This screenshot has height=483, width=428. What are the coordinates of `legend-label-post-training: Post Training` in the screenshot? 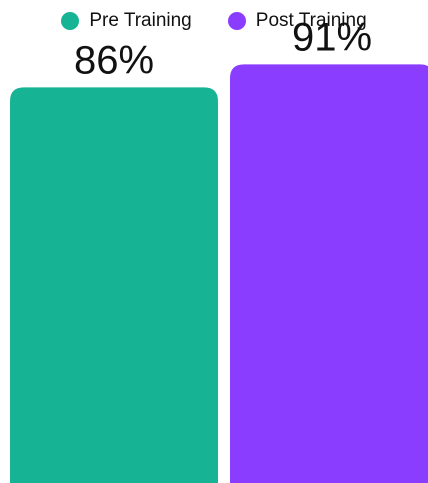 It's located at (311, 20).